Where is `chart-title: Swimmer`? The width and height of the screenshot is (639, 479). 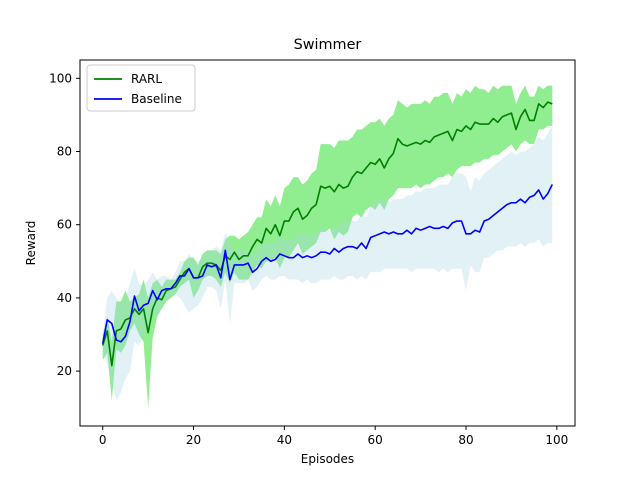
chart-title: Swimmer is located at coordinates (328, 45).